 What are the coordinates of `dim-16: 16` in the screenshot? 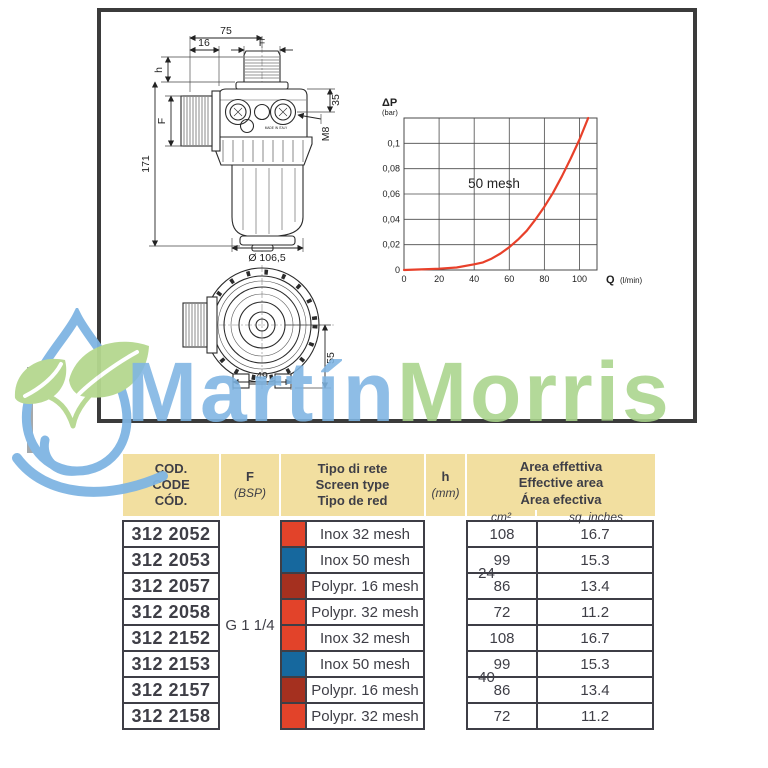 It's located at (204, 43).